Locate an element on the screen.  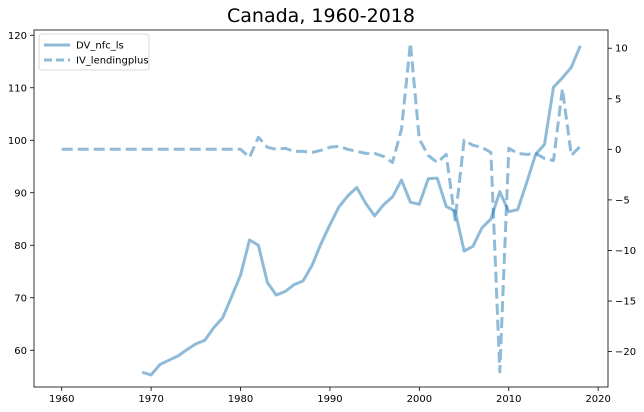
x-tick-label: 1980 is located at coordinates (240, 399).